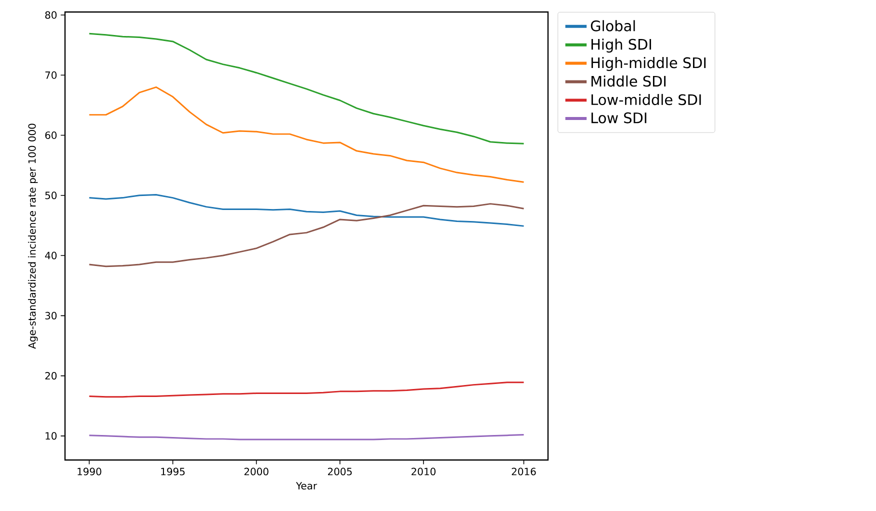 The width and height of the screenshot is (876, 511). Describe the element at coordinates (524, 472) in the screenshot. I see `x-tick-label: 2016` at that location.